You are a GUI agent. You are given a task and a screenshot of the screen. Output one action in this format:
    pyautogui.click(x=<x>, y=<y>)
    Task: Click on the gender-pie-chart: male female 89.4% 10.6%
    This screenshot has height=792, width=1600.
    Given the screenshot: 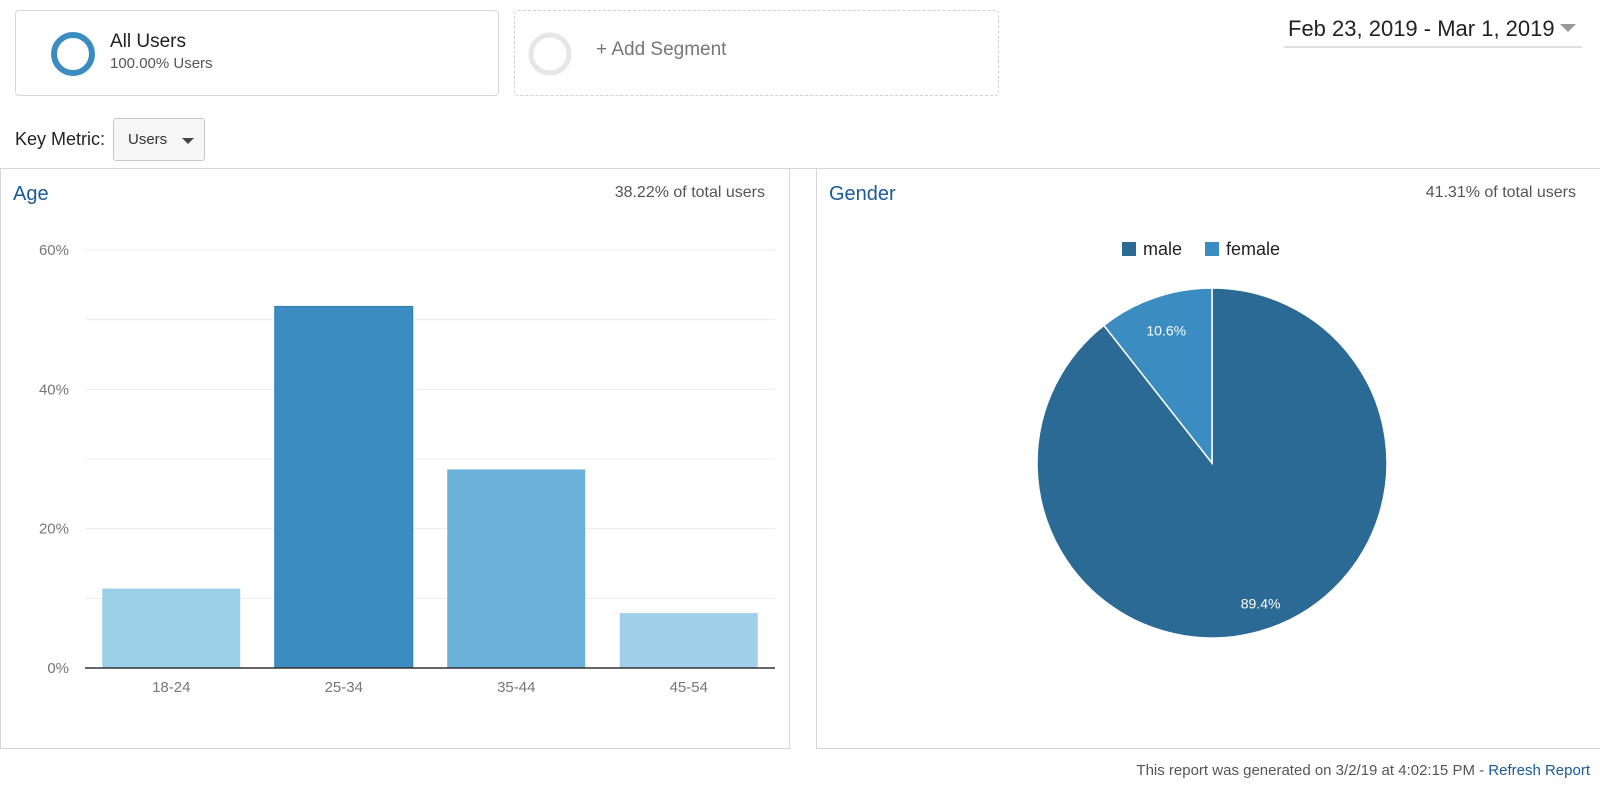 What is the action you would take?
    pyautogui.click(x=1212, y=439)
    